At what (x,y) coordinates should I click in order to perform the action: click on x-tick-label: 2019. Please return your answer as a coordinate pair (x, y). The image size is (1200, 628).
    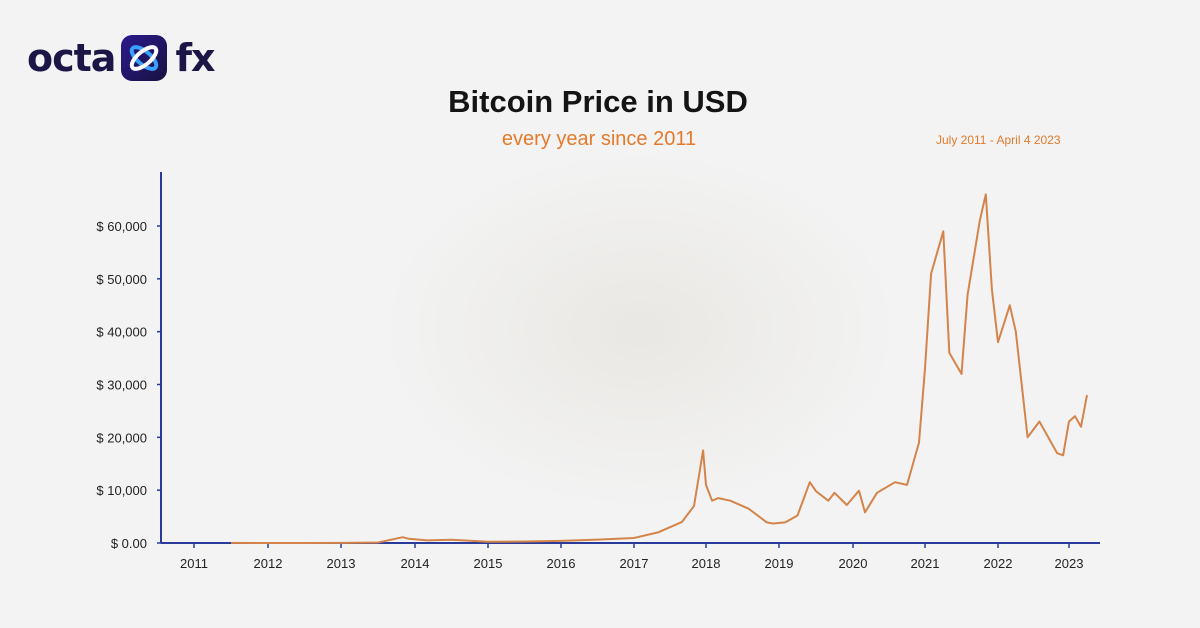
    Looking at the image, I should click on (779, 563).